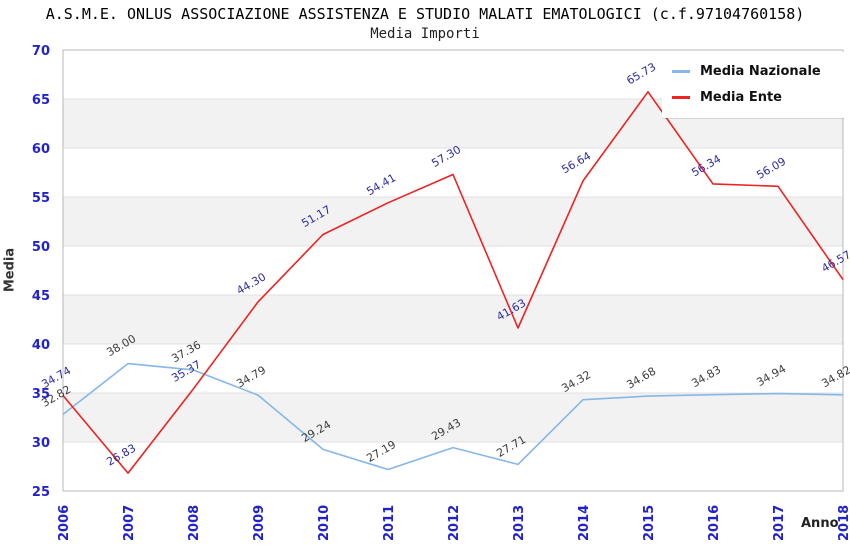 The height and width of the screenshot is (550, 850). What do you see at coordinates (64, 523) in the screenshot?
I see `x-tick-label: 2006` at bounding box center [64, 523].